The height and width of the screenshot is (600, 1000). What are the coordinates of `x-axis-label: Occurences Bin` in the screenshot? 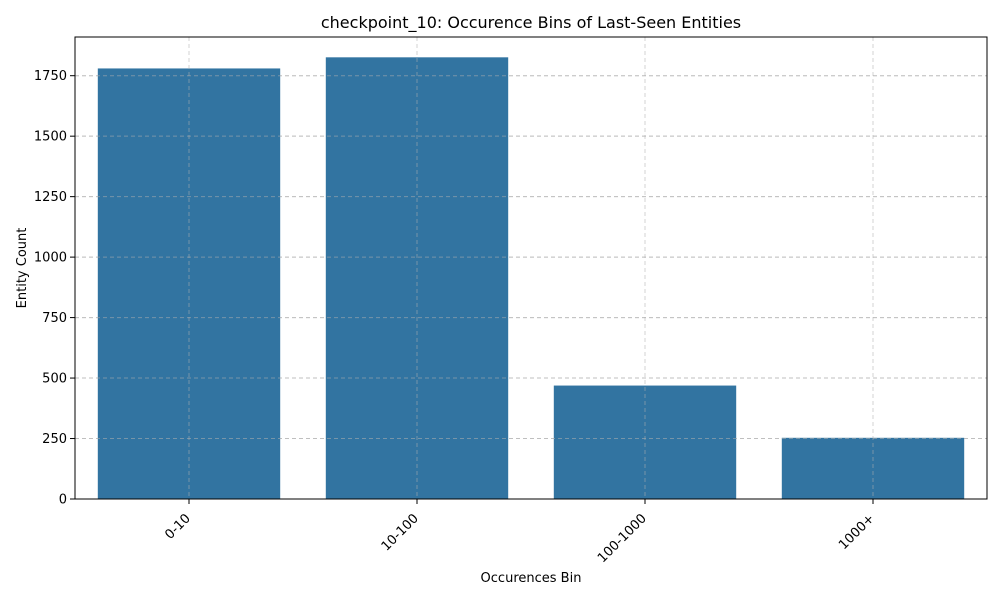 It's located at (531, 578).